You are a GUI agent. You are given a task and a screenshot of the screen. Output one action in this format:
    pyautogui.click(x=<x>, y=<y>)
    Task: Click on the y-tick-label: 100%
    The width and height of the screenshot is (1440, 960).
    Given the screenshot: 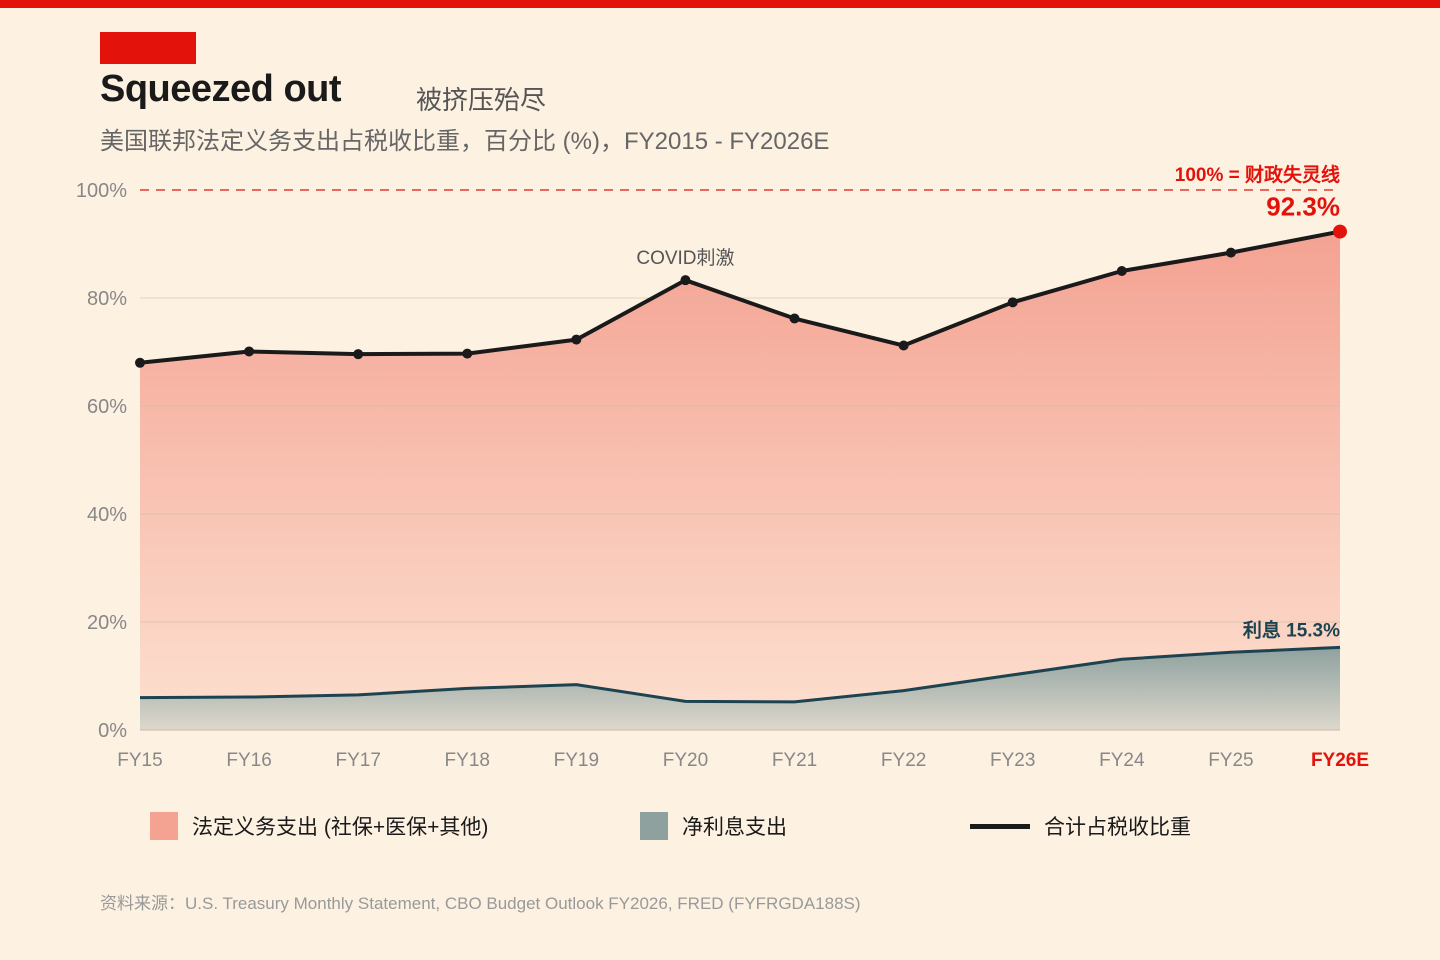 What is the action you would take?
    pyautogui.click(x=101, y=191)
    